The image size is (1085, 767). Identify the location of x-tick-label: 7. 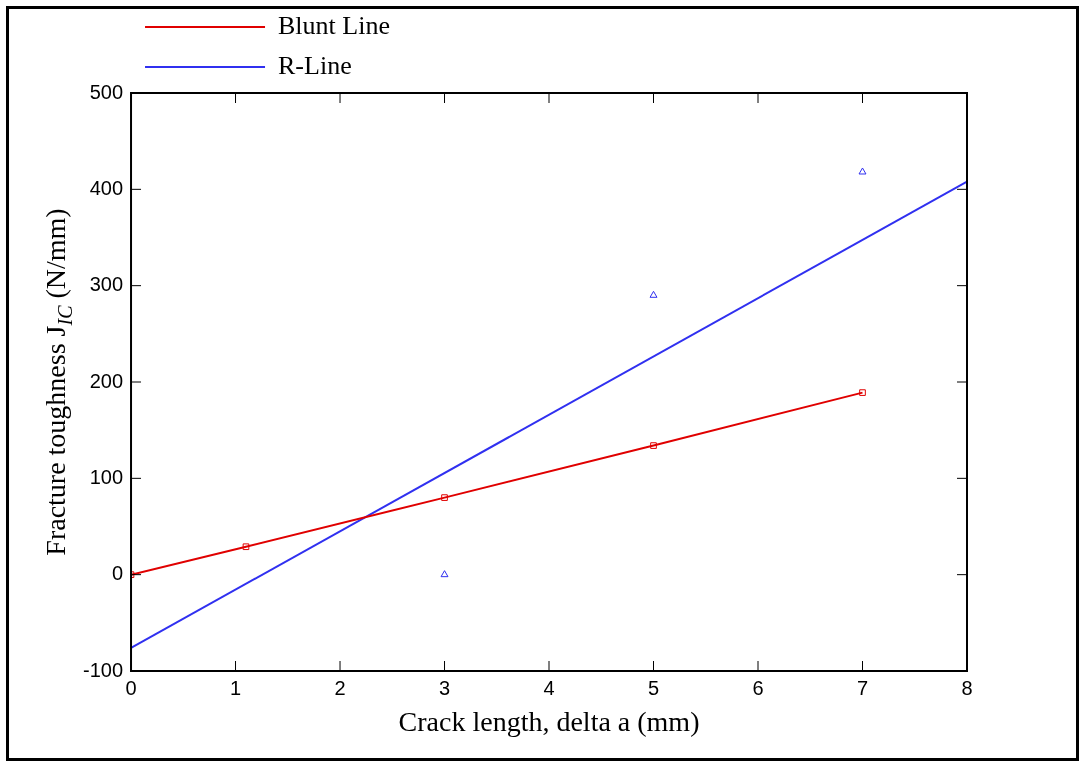
(862, 687).